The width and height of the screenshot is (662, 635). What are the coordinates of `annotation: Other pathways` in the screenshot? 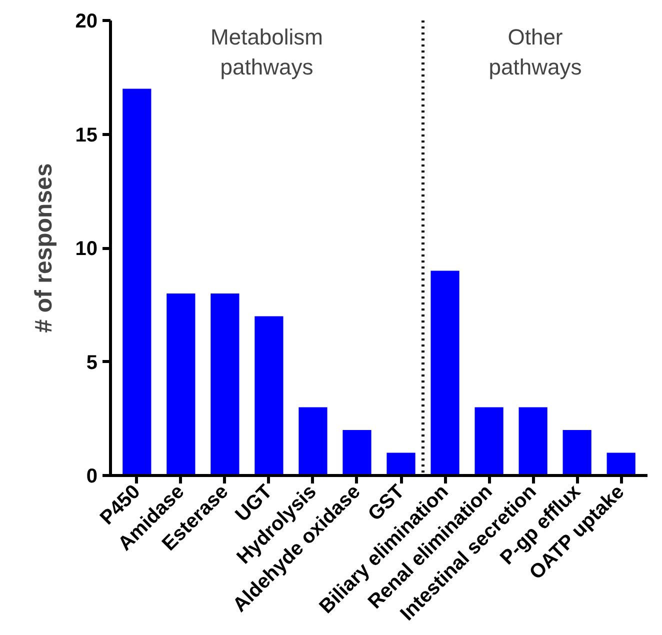 It's located at (535, 52).